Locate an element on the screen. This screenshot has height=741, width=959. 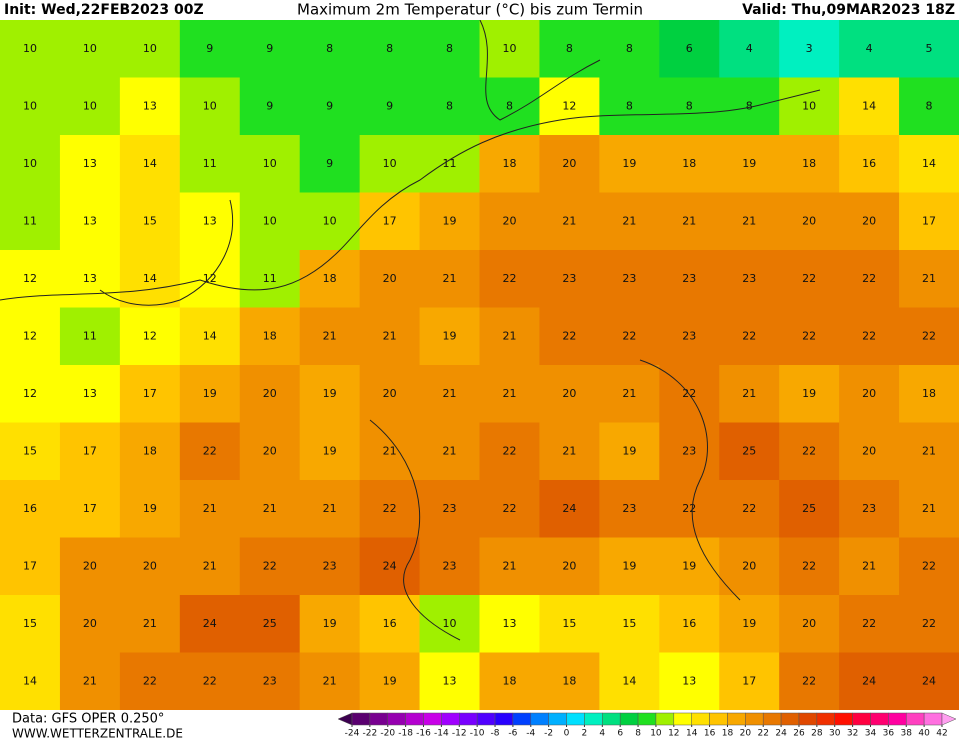
colorbar-label: 10 is located at coordinates (656, 734).